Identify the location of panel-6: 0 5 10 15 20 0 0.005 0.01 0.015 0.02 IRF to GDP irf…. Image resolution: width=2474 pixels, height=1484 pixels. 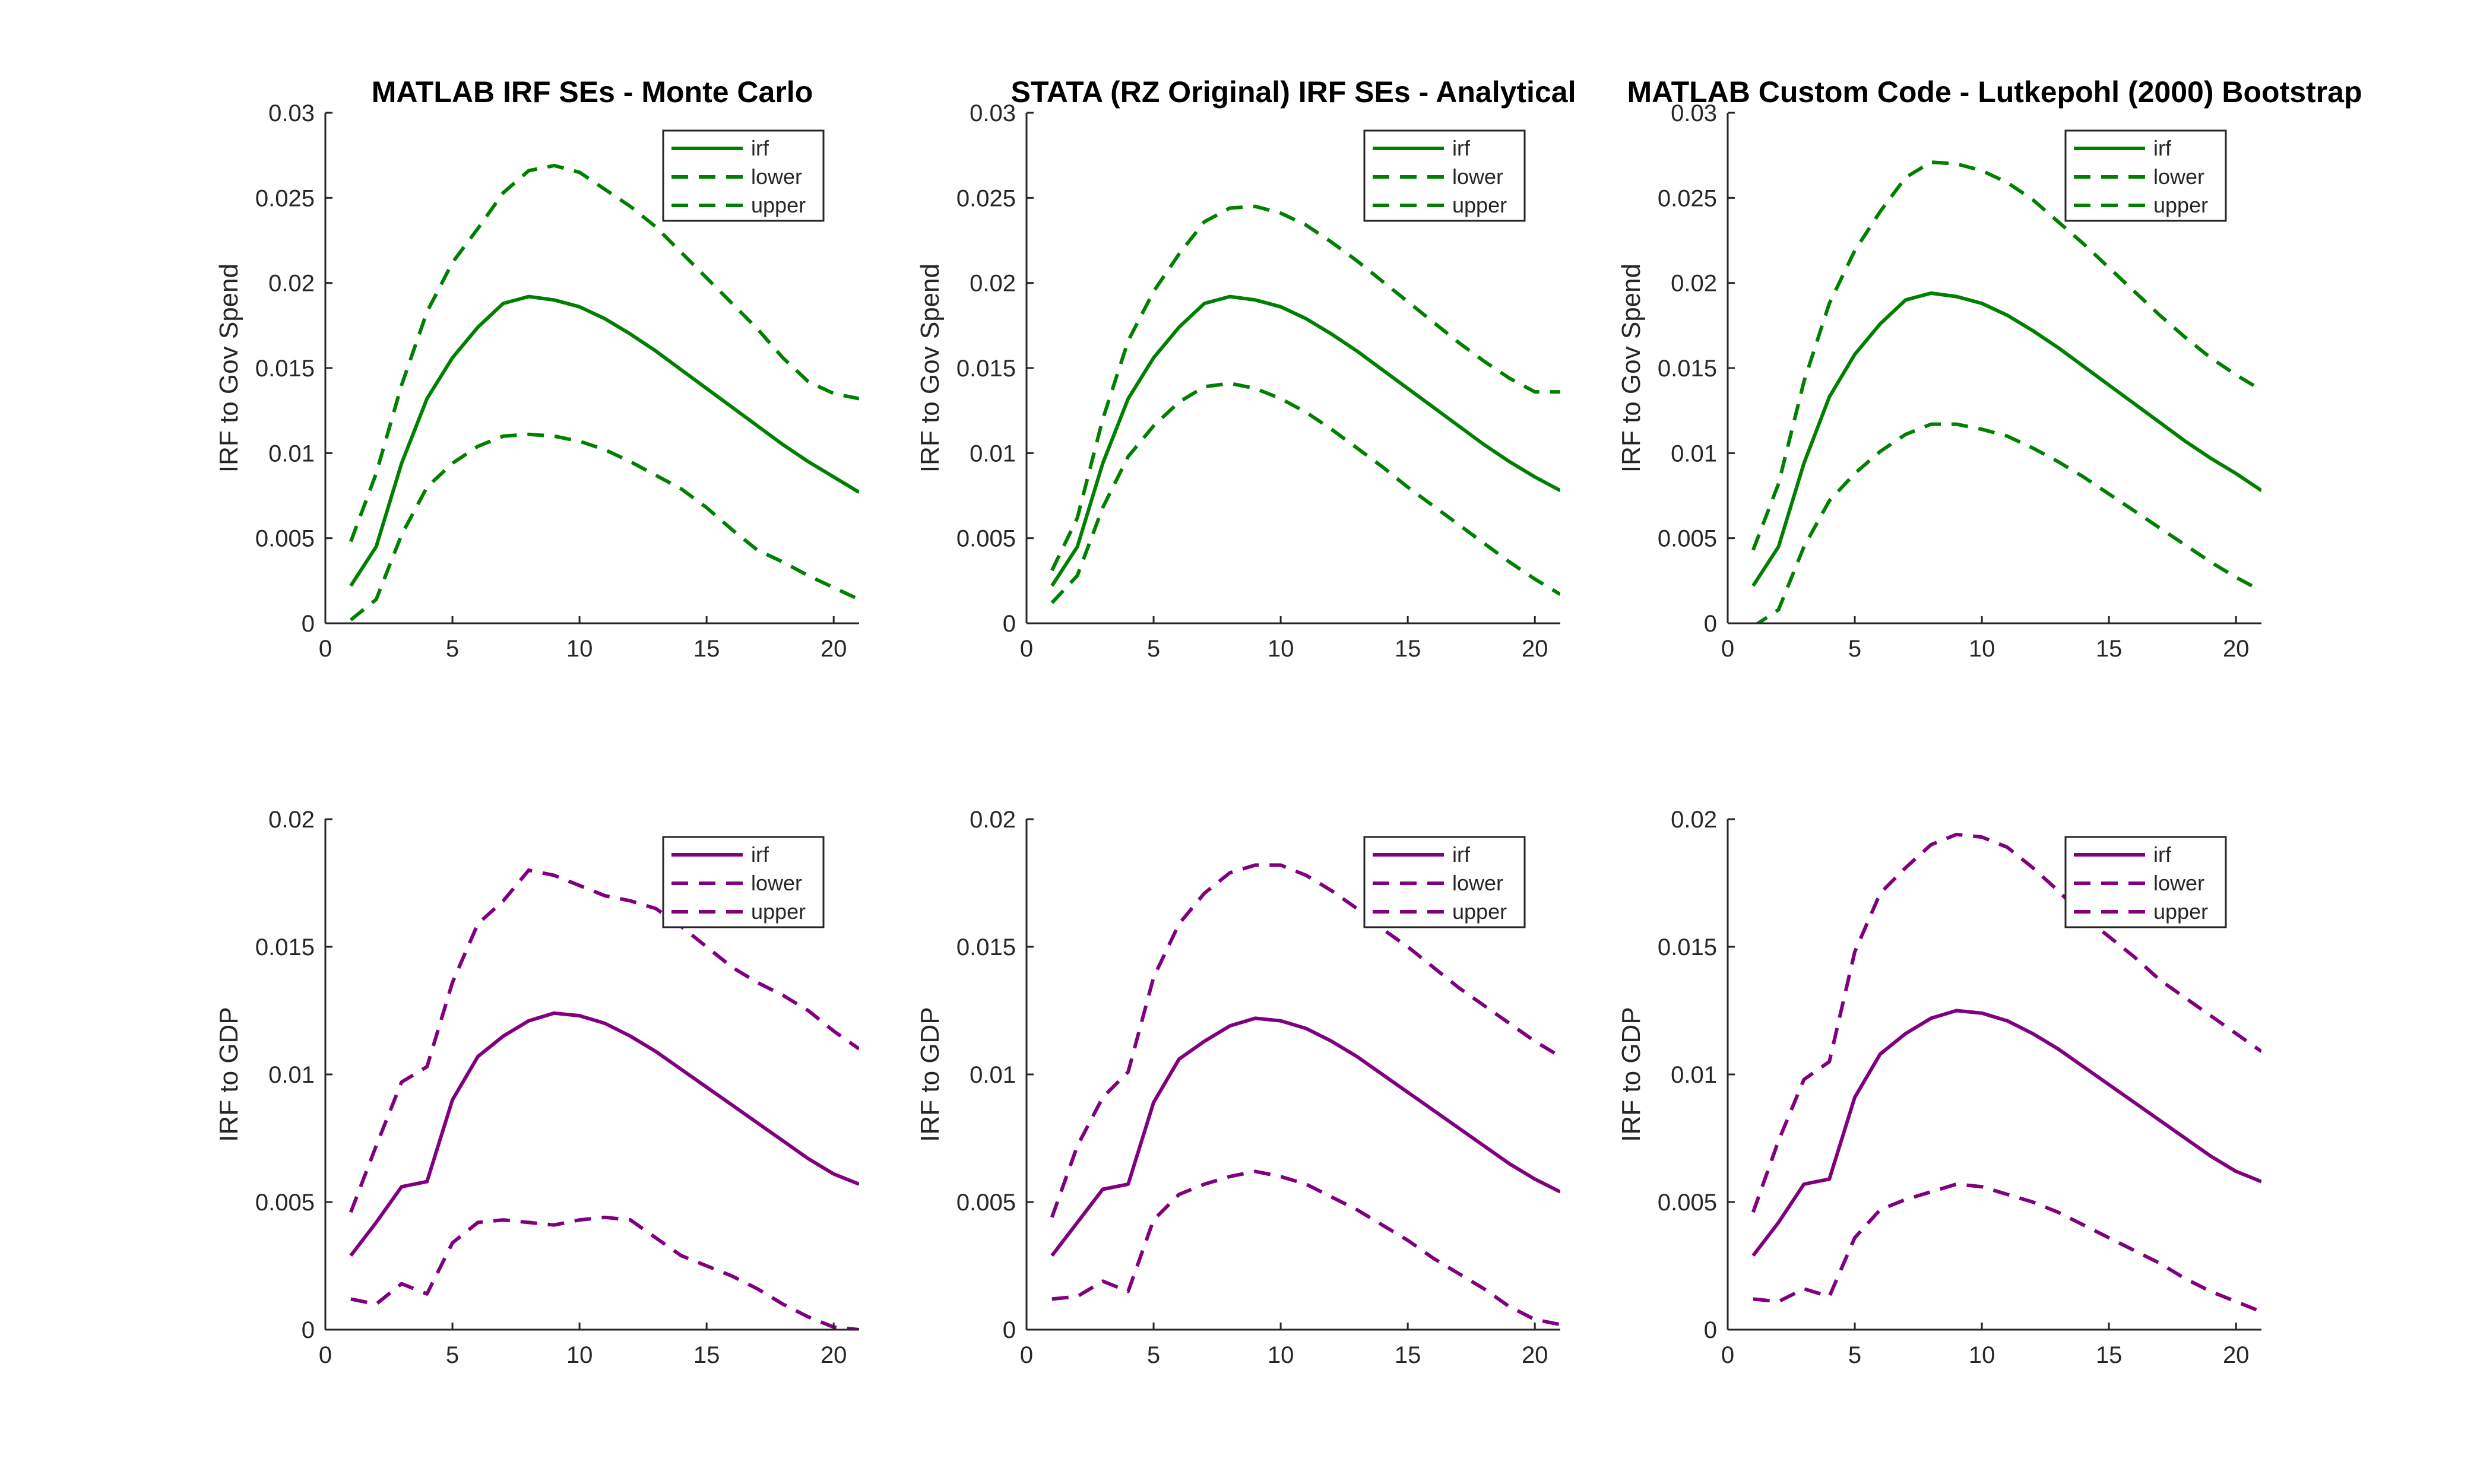
(1939, 1087).